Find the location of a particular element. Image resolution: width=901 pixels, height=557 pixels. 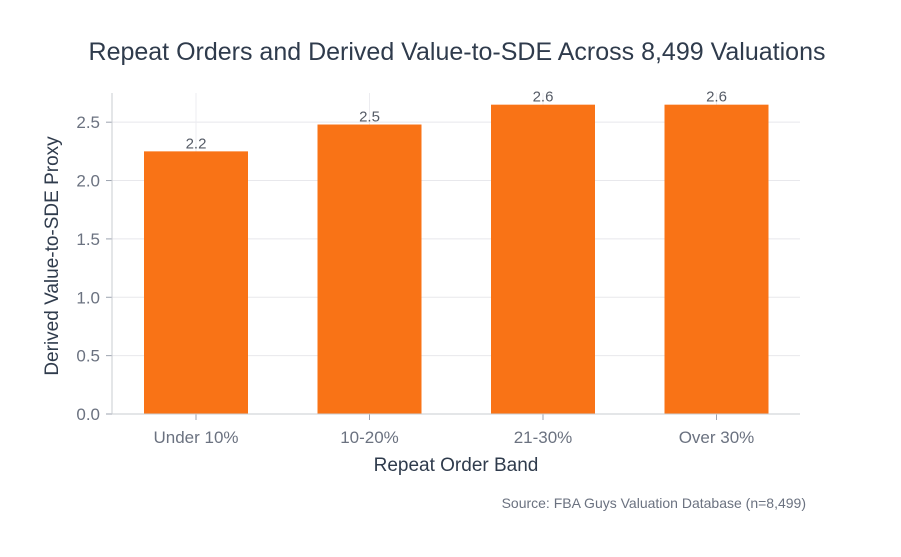

x-tick-label: Over 30% is located at coordinates (717, 437).